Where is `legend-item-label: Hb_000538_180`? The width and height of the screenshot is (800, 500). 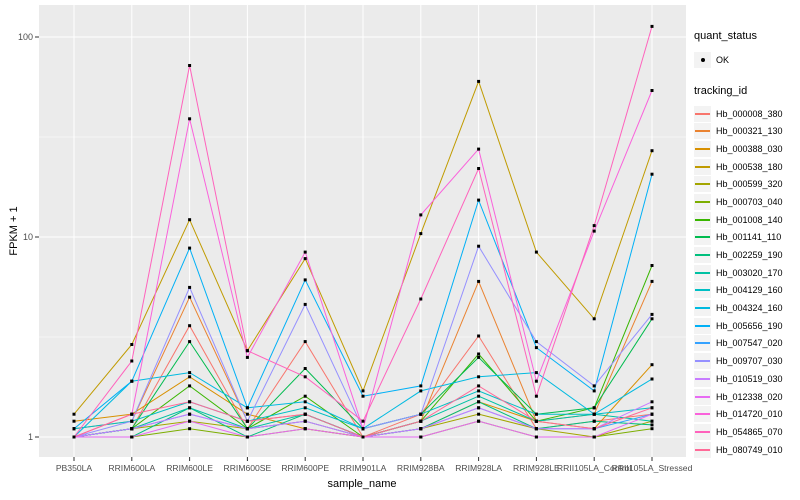
legend-item-label: Hb_000538_180 is located at coordinates (749, 166).